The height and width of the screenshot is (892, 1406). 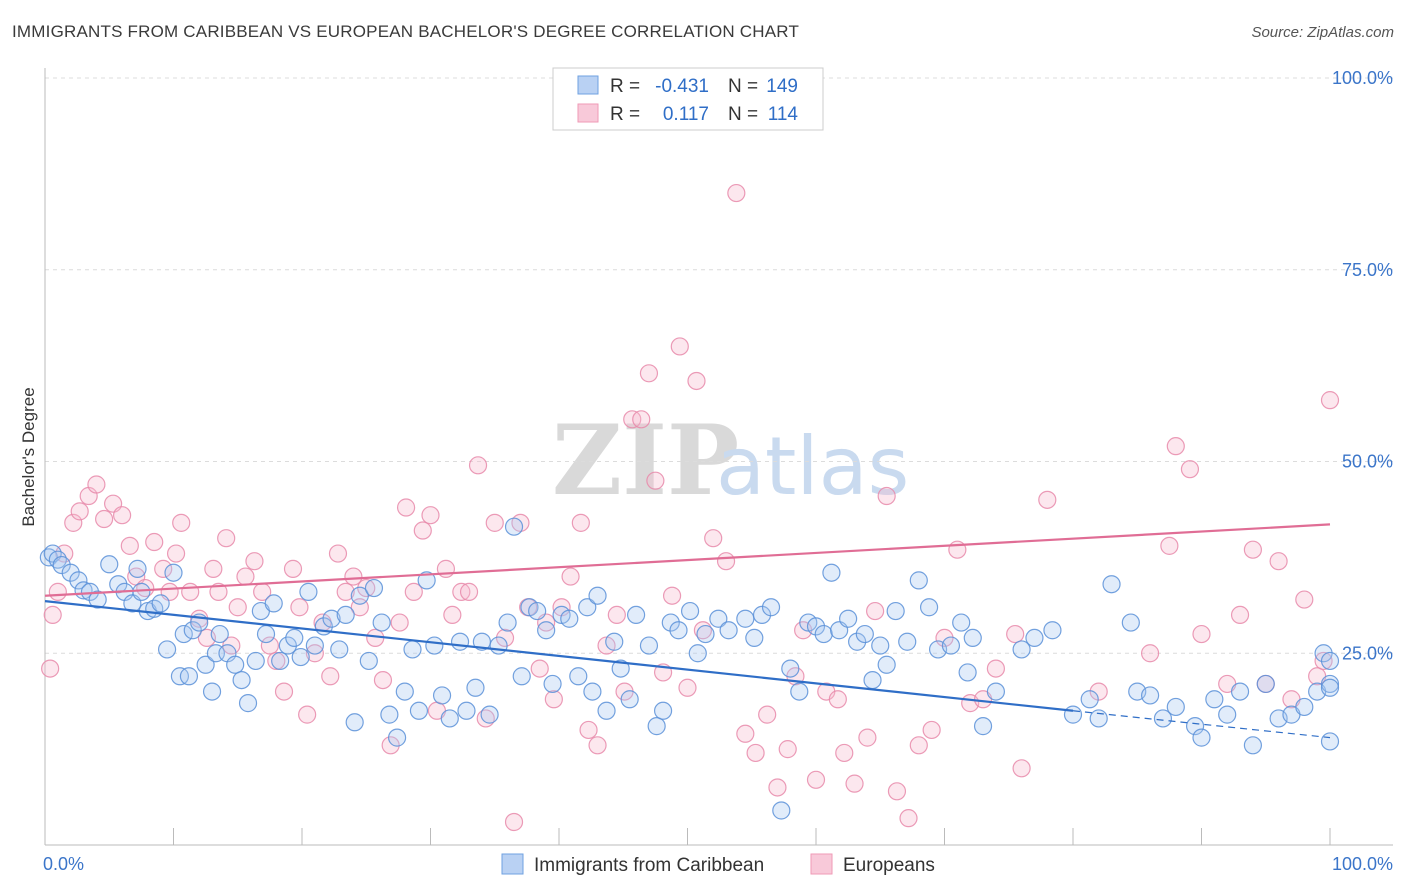 What do you see at coordinates (63, 864) in the screenshot?
I see `x-tick-label-min: 0.0%` at bounding box center [63, 864].